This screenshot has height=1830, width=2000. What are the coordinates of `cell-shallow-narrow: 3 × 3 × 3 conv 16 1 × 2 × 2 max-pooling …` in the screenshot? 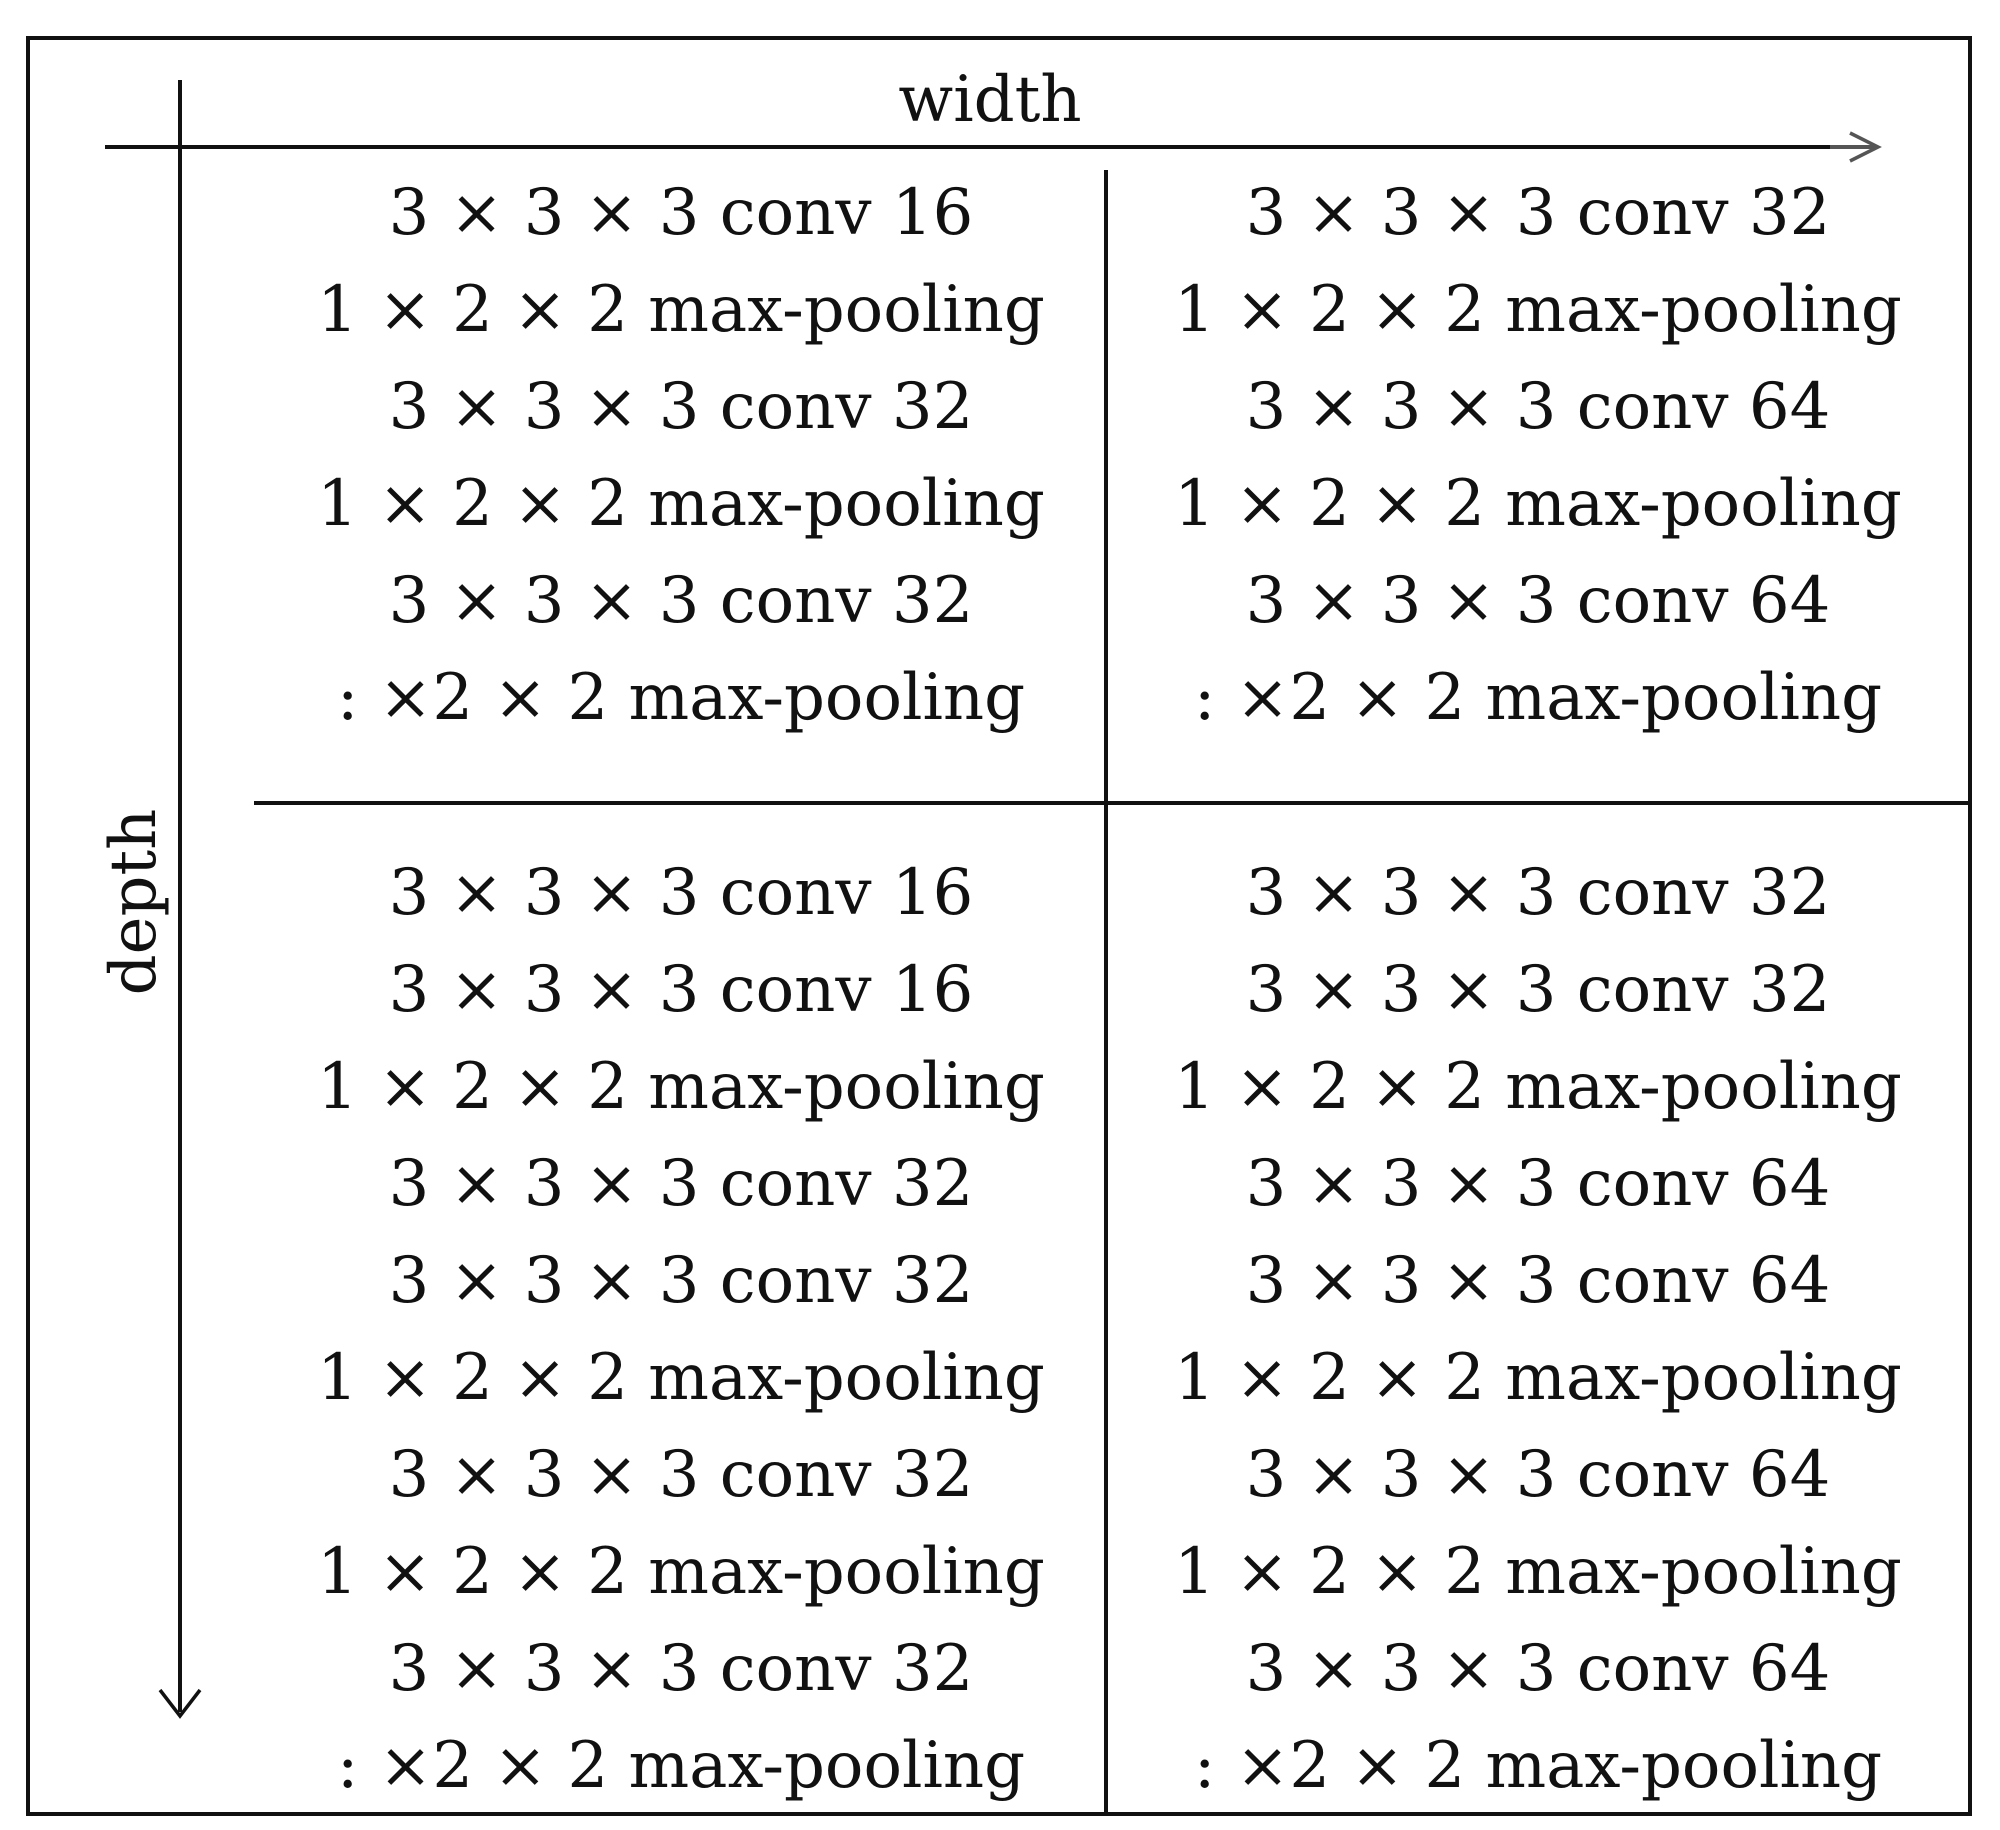 It's located at (681, 456).